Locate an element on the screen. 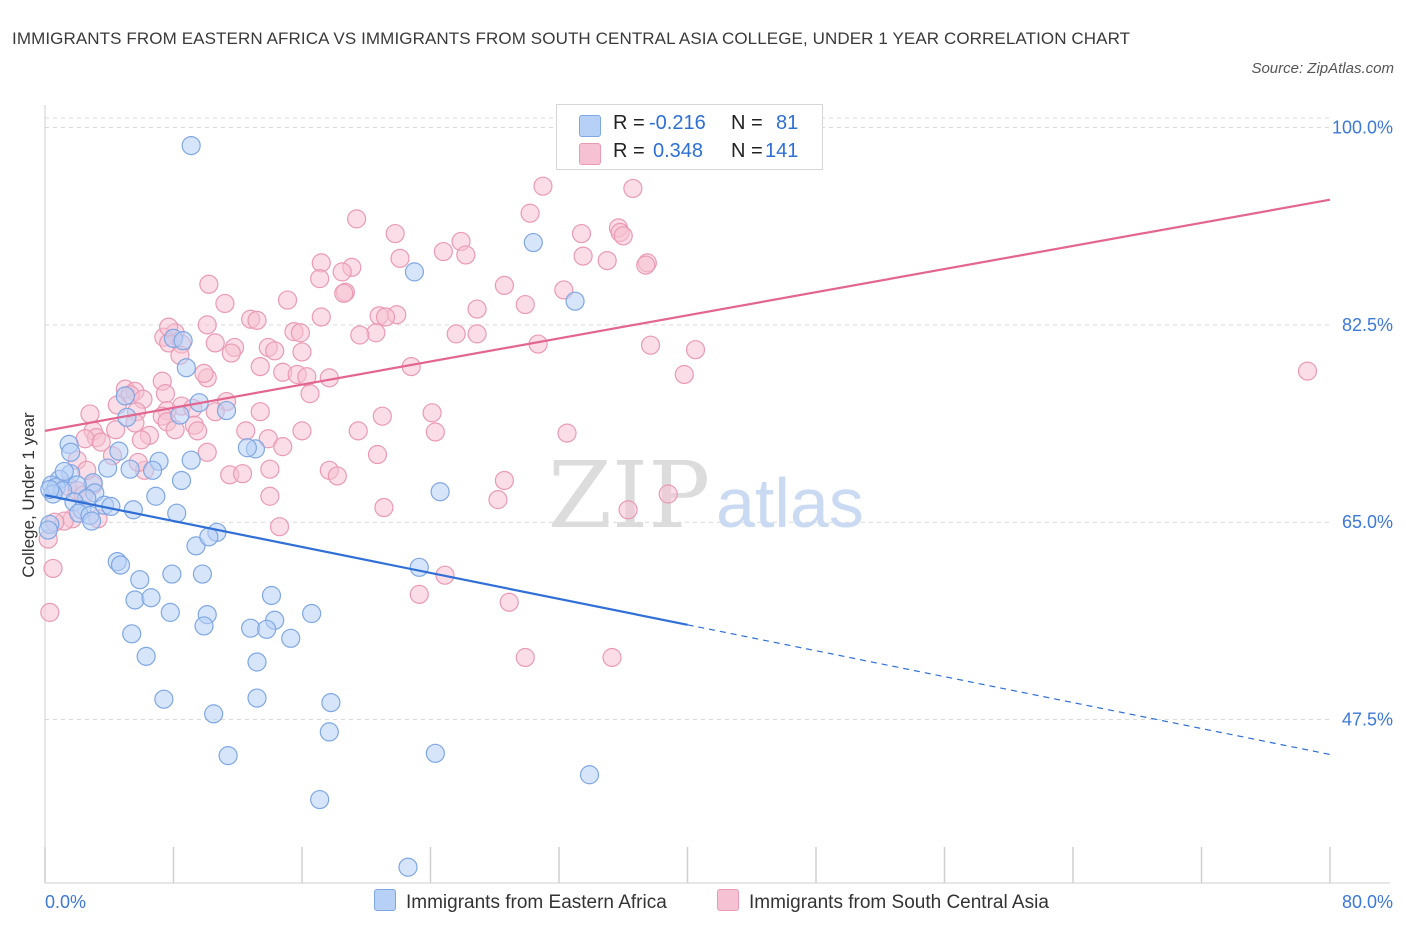 This screenshot has width=1406, height=930. series-legend-south-central-asia: Immigrants from South Central Asia is located at coordinates (883, 901).